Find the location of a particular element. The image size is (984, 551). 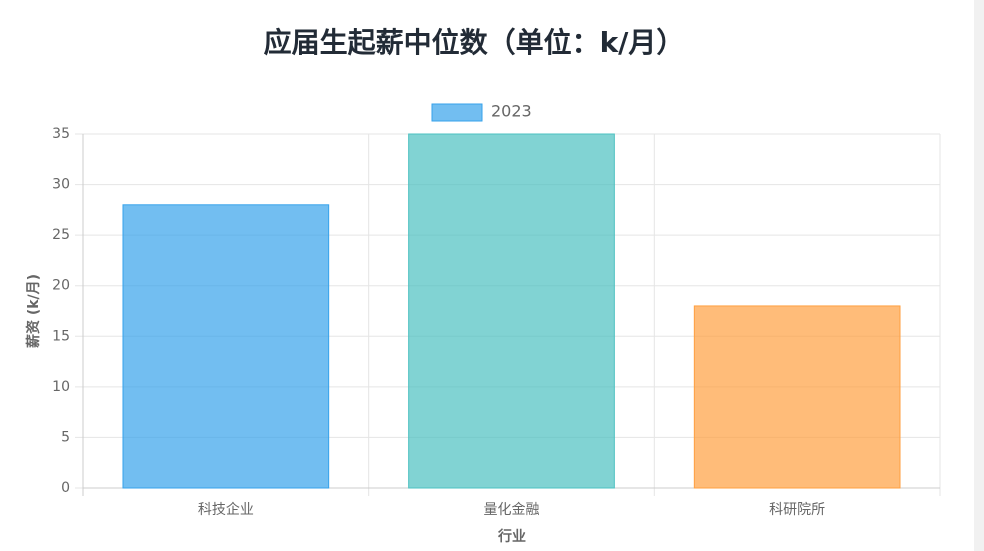

y-tick-label: 15 is located at coordinates (61, 336).